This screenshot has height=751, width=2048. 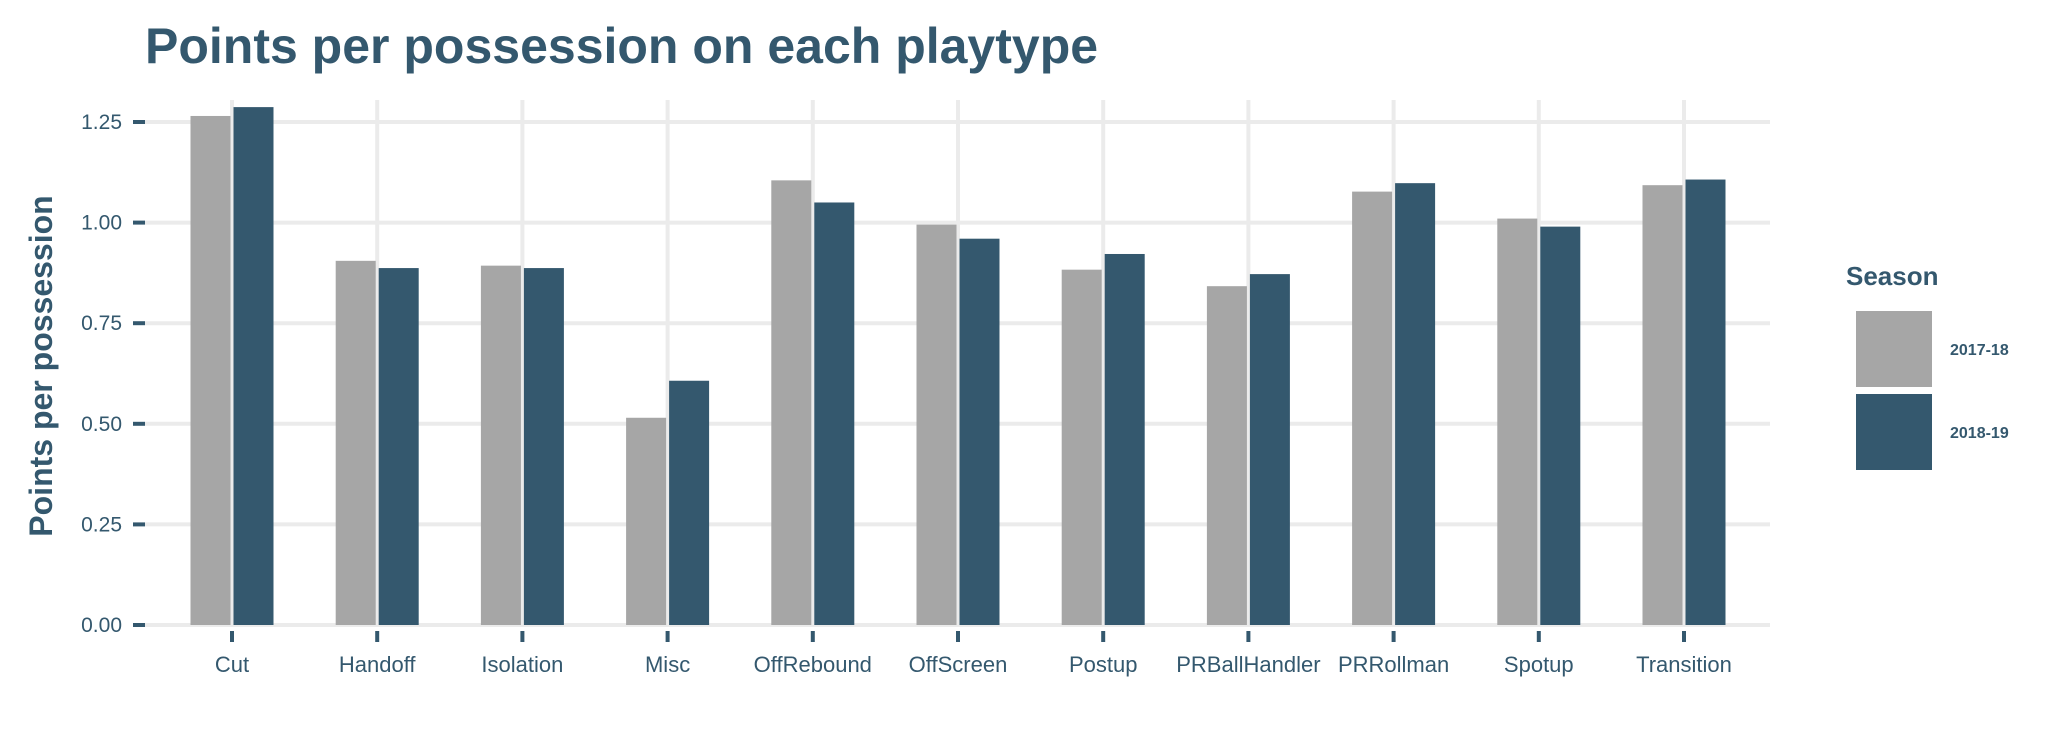 I want to click on y-tick-label: 1.25, so click(x=101, y=122).